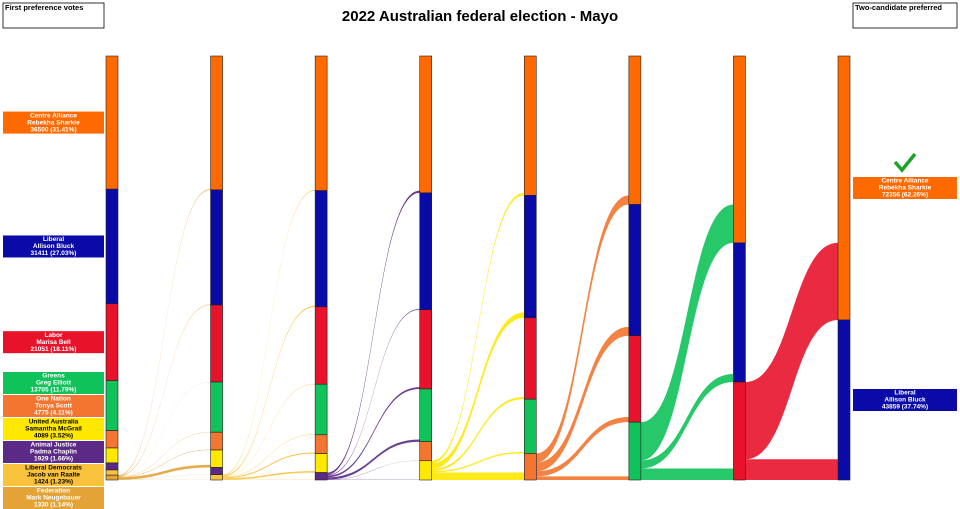  Describe the element at coordinates (905, 162) in the screenshot. I see `winner-check` at that location.